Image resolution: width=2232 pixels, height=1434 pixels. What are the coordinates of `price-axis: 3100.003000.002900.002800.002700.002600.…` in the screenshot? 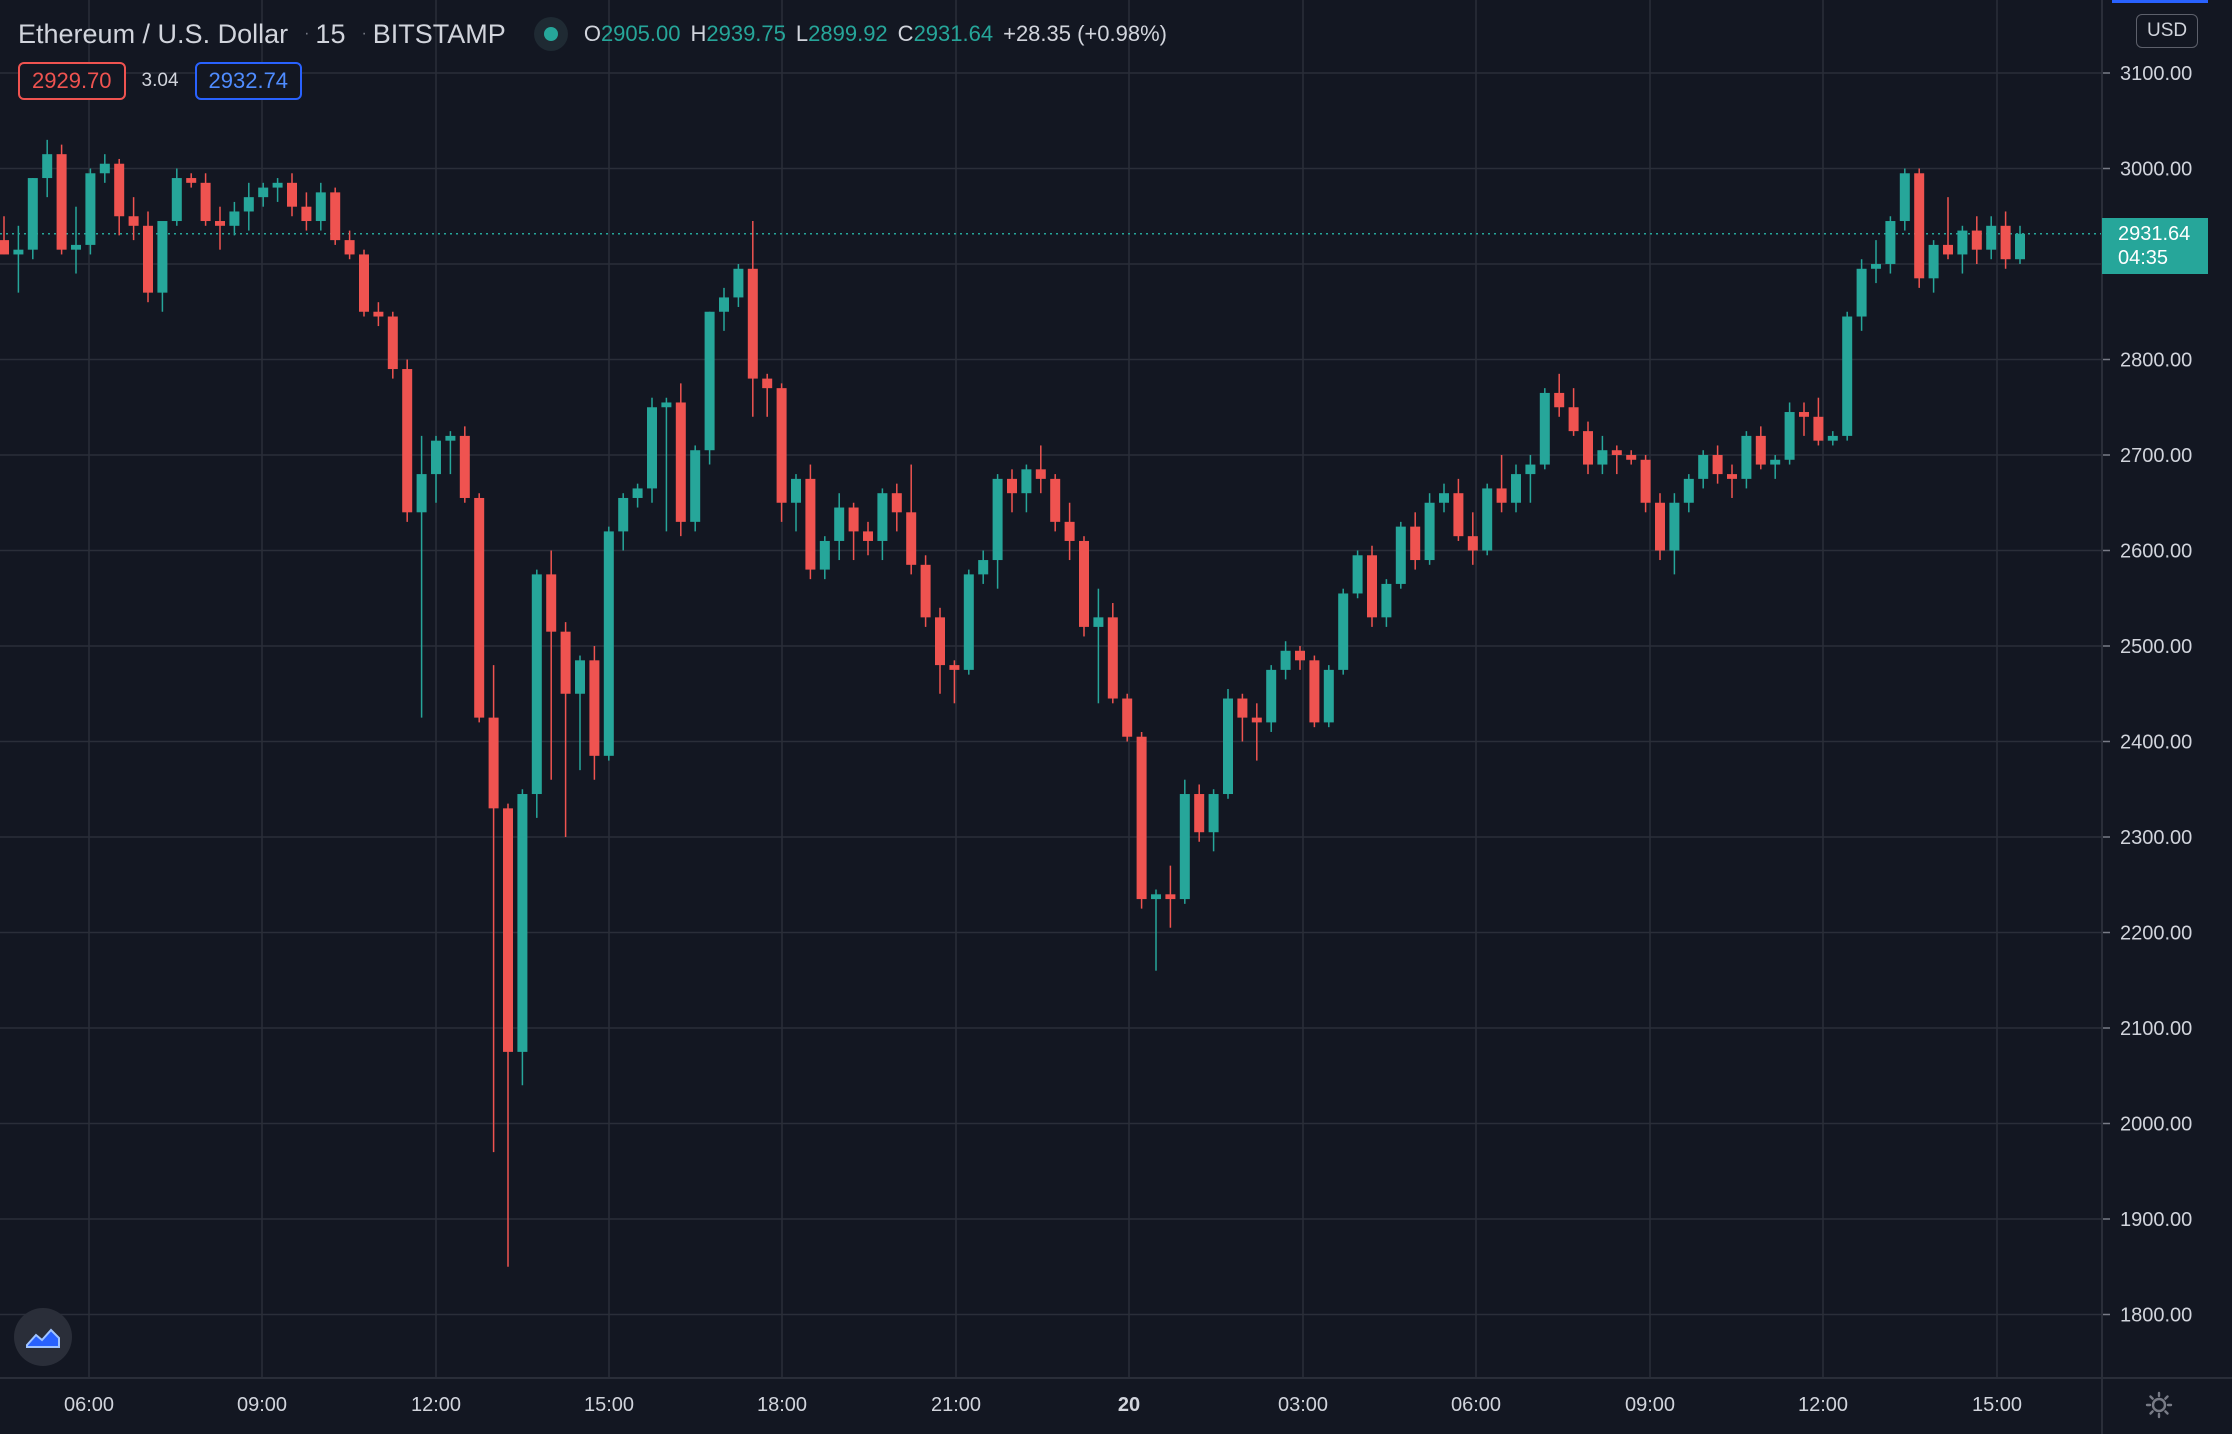 It's located at (2146, 717).